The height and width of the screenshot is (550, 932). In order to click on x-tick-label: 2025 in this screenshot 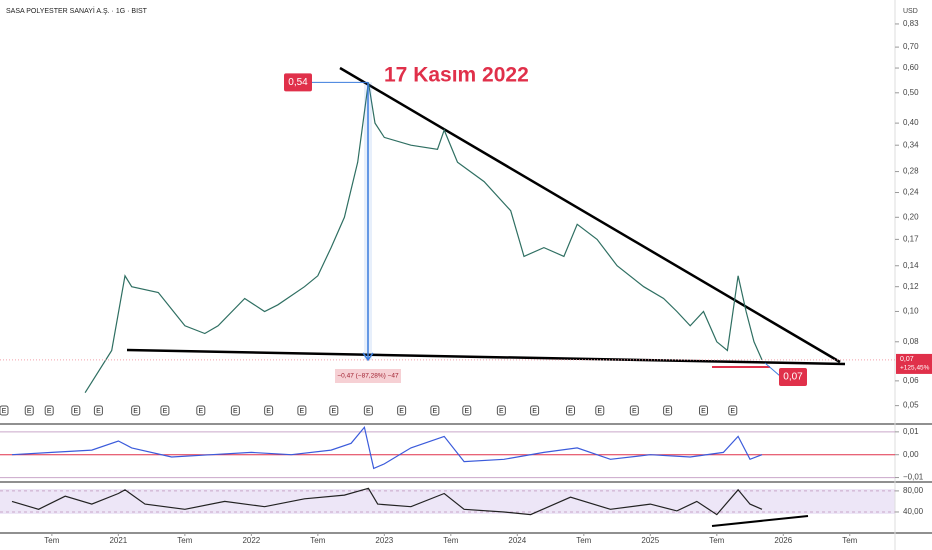, I will do `click(650, 540)`.